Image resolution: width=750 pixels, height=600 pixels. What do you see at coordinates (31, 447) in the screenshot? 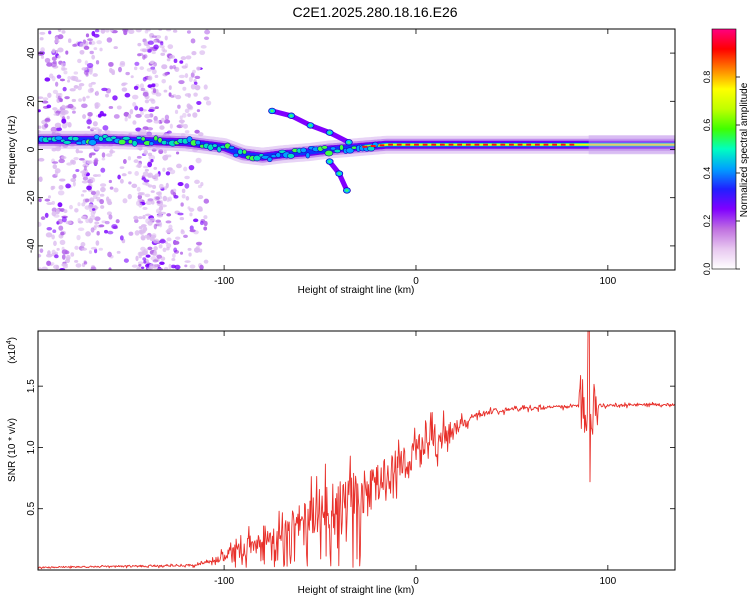
I see `snr-ytick-label: 1.0` at bounding box center [31, 447].